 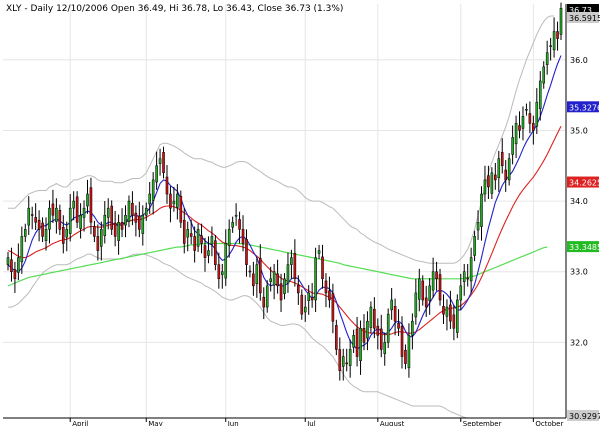 I want to click on y-tick-label: 34.0, so click(x=579, y=201).